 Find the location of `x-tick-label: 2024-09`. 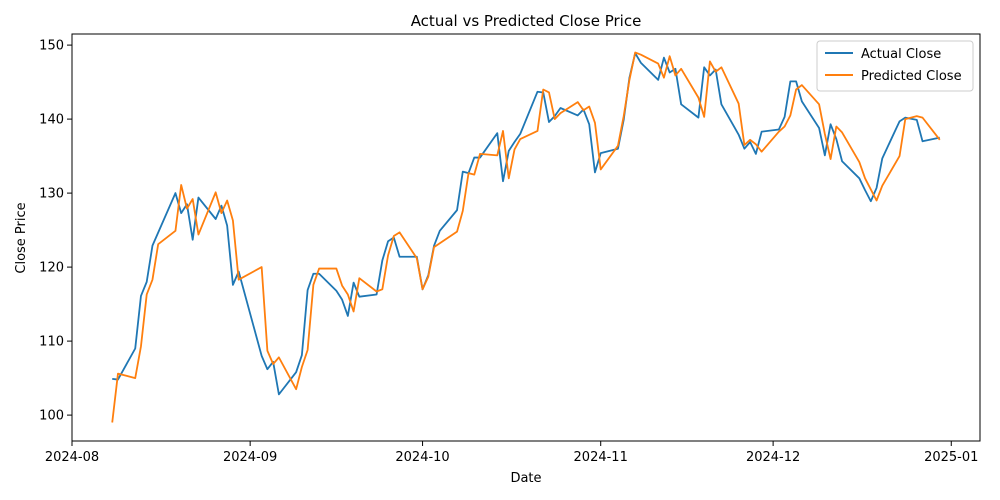

x-tick-label: 2024-09 is located at coordinates (250, 457).